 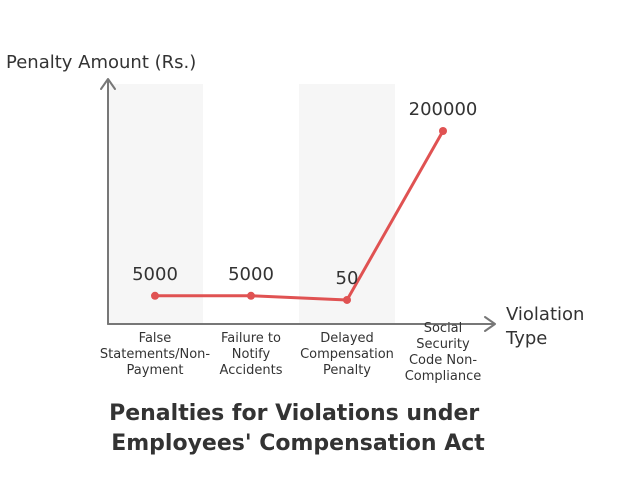 I want to click on x-tick-label-line: Payment, so click(x=155, y=370).